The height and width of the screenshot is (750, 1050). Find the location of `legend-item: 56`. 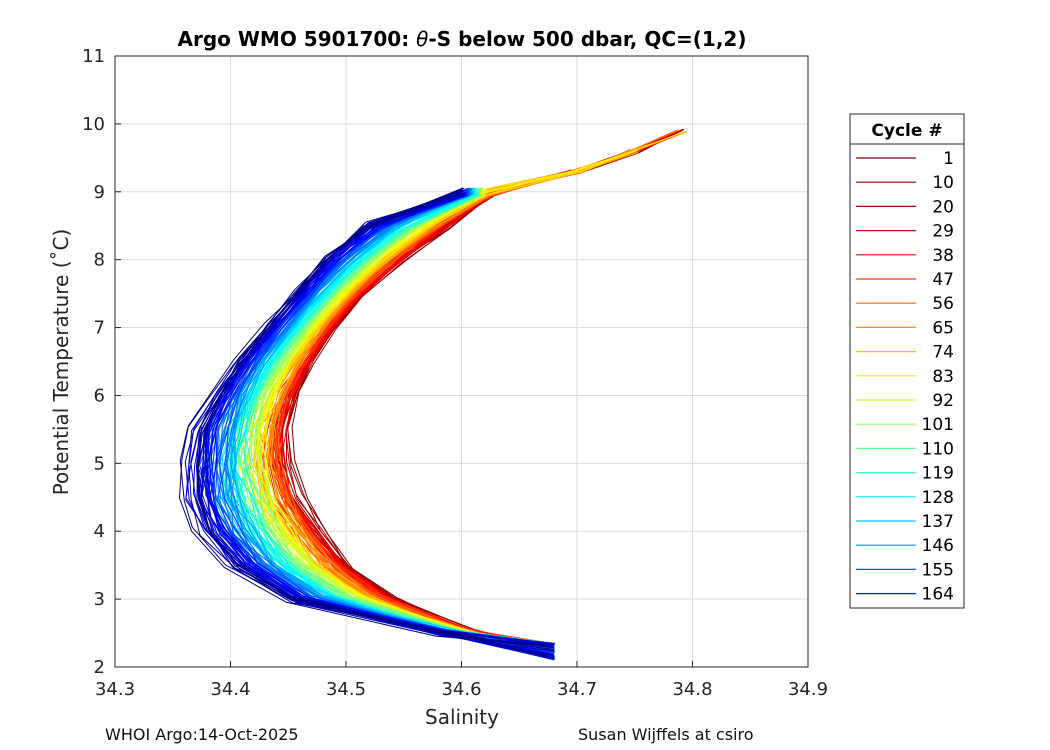

legend-item: 56 is located at coordinates (905, 304).